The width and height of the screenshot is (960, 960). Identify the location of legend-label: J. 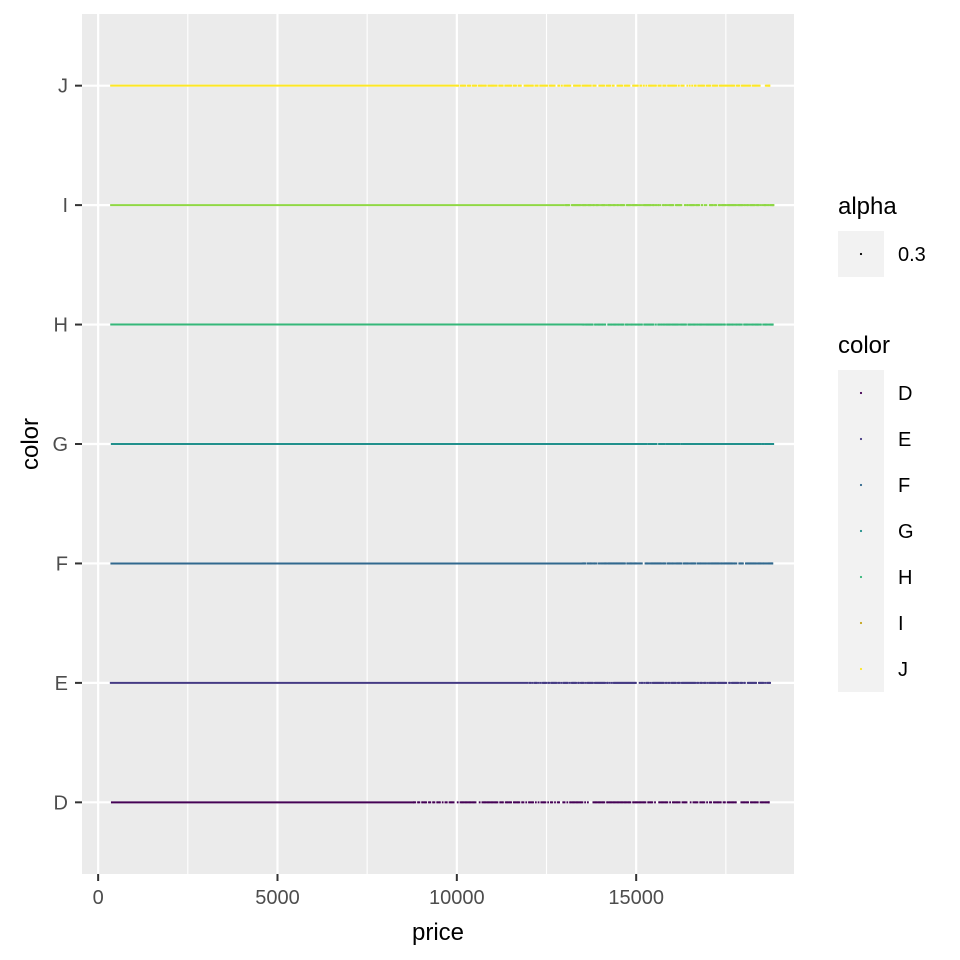
(903, 670).